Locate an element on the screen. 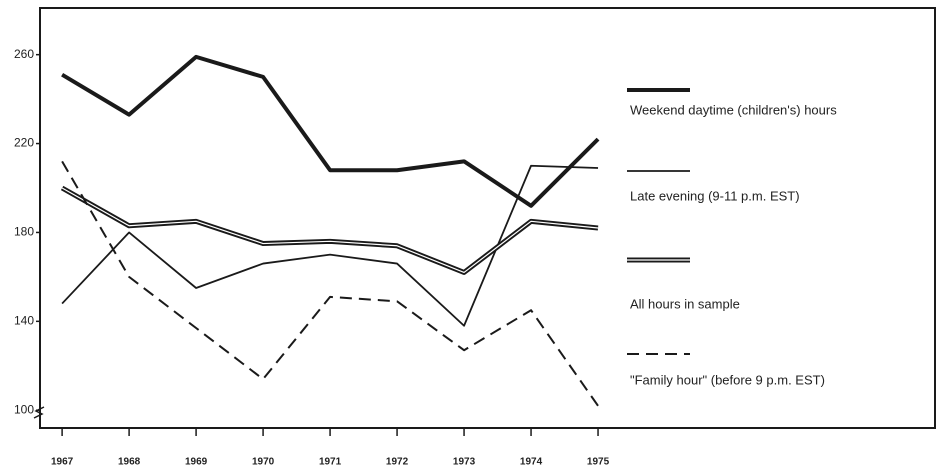  x-tick-label: 1974 is located at coordinates (531, 462).